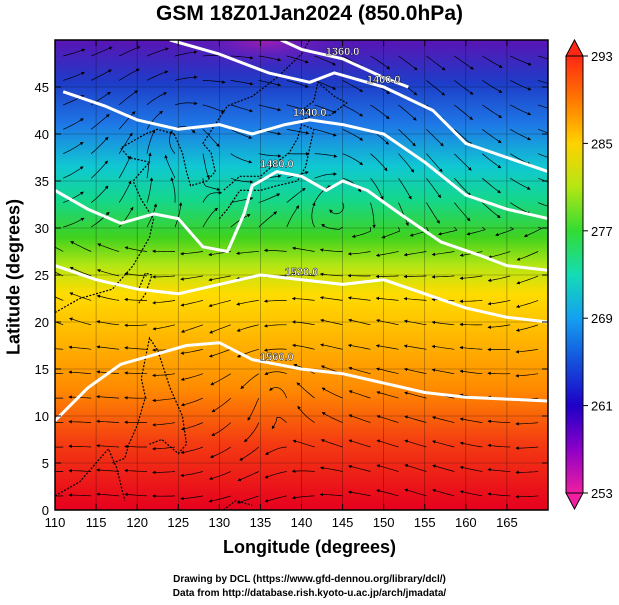 The image size is (619, 605). What do you see at coordinates (507, 522) in the screenshot?
I see `x-tick-label: 165` at bounding box center [507, 522].